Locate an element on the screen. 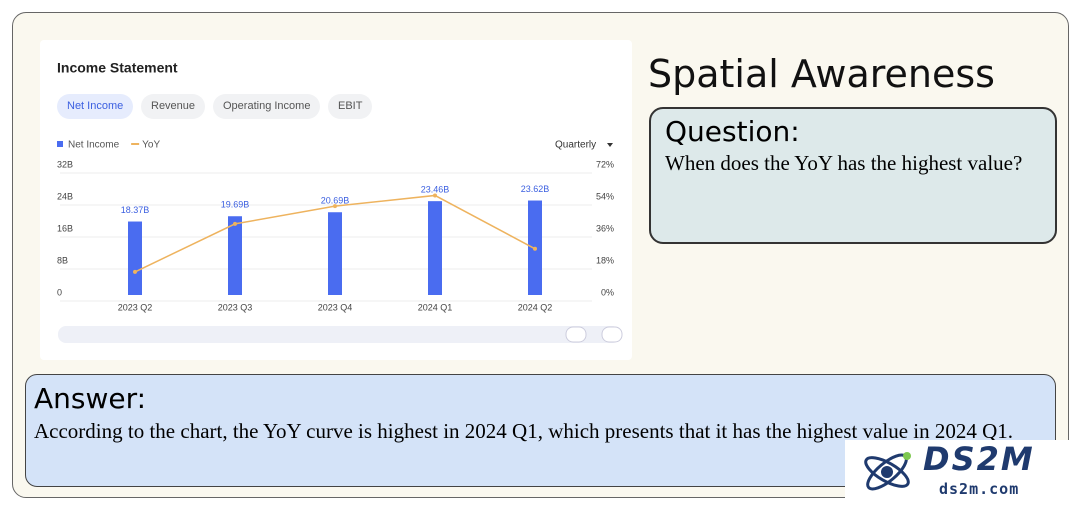 The width and height of the screenshot is (1080, 509). x-tick-label: 2023 Q2 is located at coordinates (135, 307).